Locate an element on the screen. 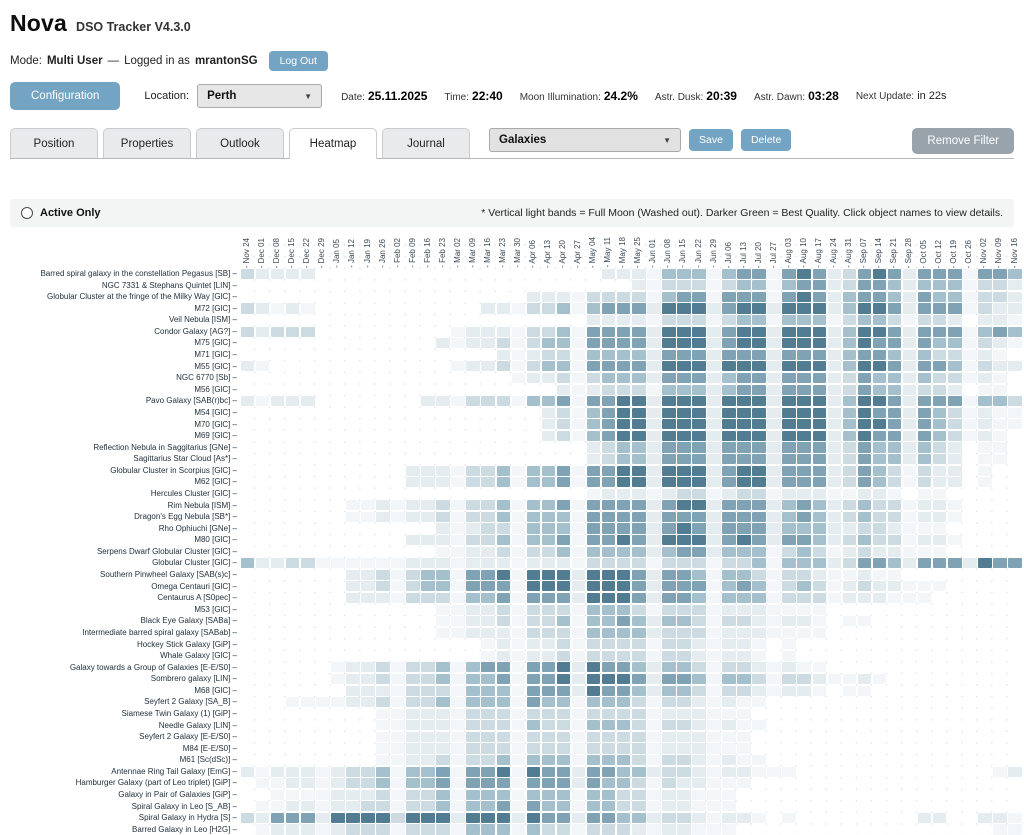 This screenshot has height=835, width=1024. object-name-link: Siamese Twin Galaxy (1) [GiP] – is located at coordinates (125, 713).